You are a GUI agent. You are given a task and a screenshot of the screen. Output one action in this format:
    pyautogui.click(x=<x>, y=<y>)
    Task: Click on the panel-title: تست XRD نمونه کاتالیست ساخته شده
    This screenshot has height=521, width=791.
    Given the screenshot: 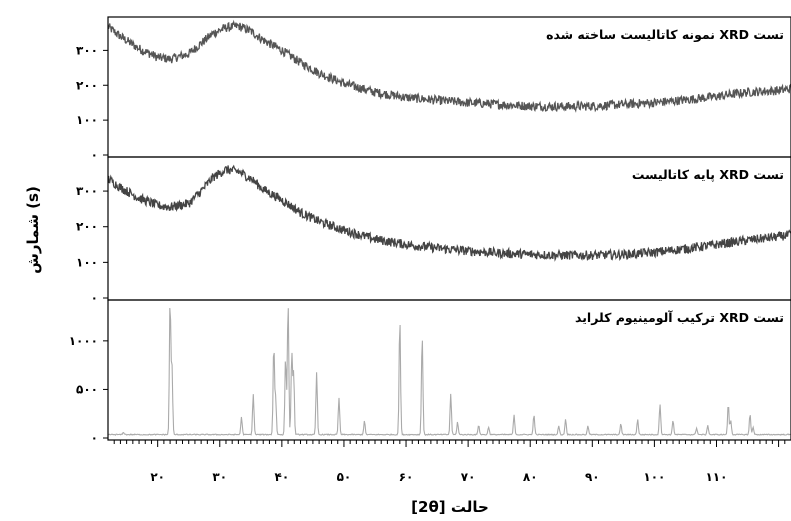 What is the action you would take?
    pyautogui.click(x=665, y=34)
    